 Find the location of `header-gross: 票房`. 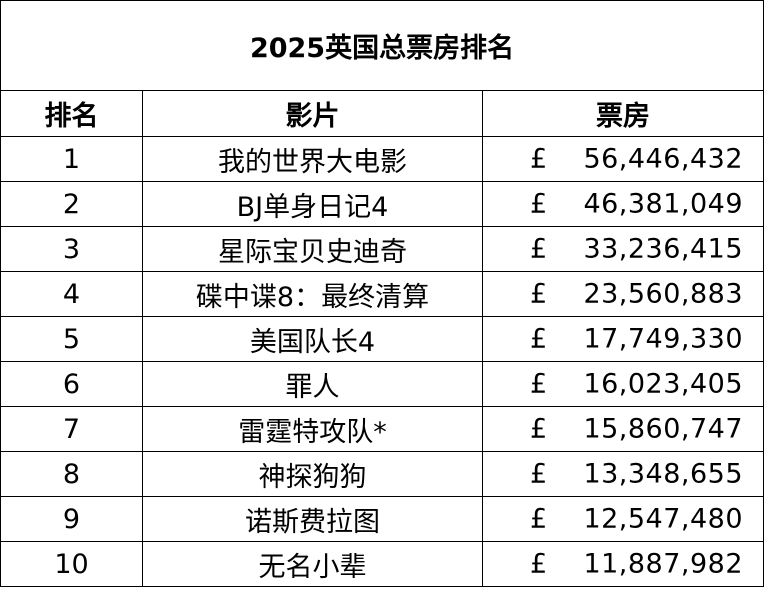

header-gross: 票房 is located at coordinates (622, 113).